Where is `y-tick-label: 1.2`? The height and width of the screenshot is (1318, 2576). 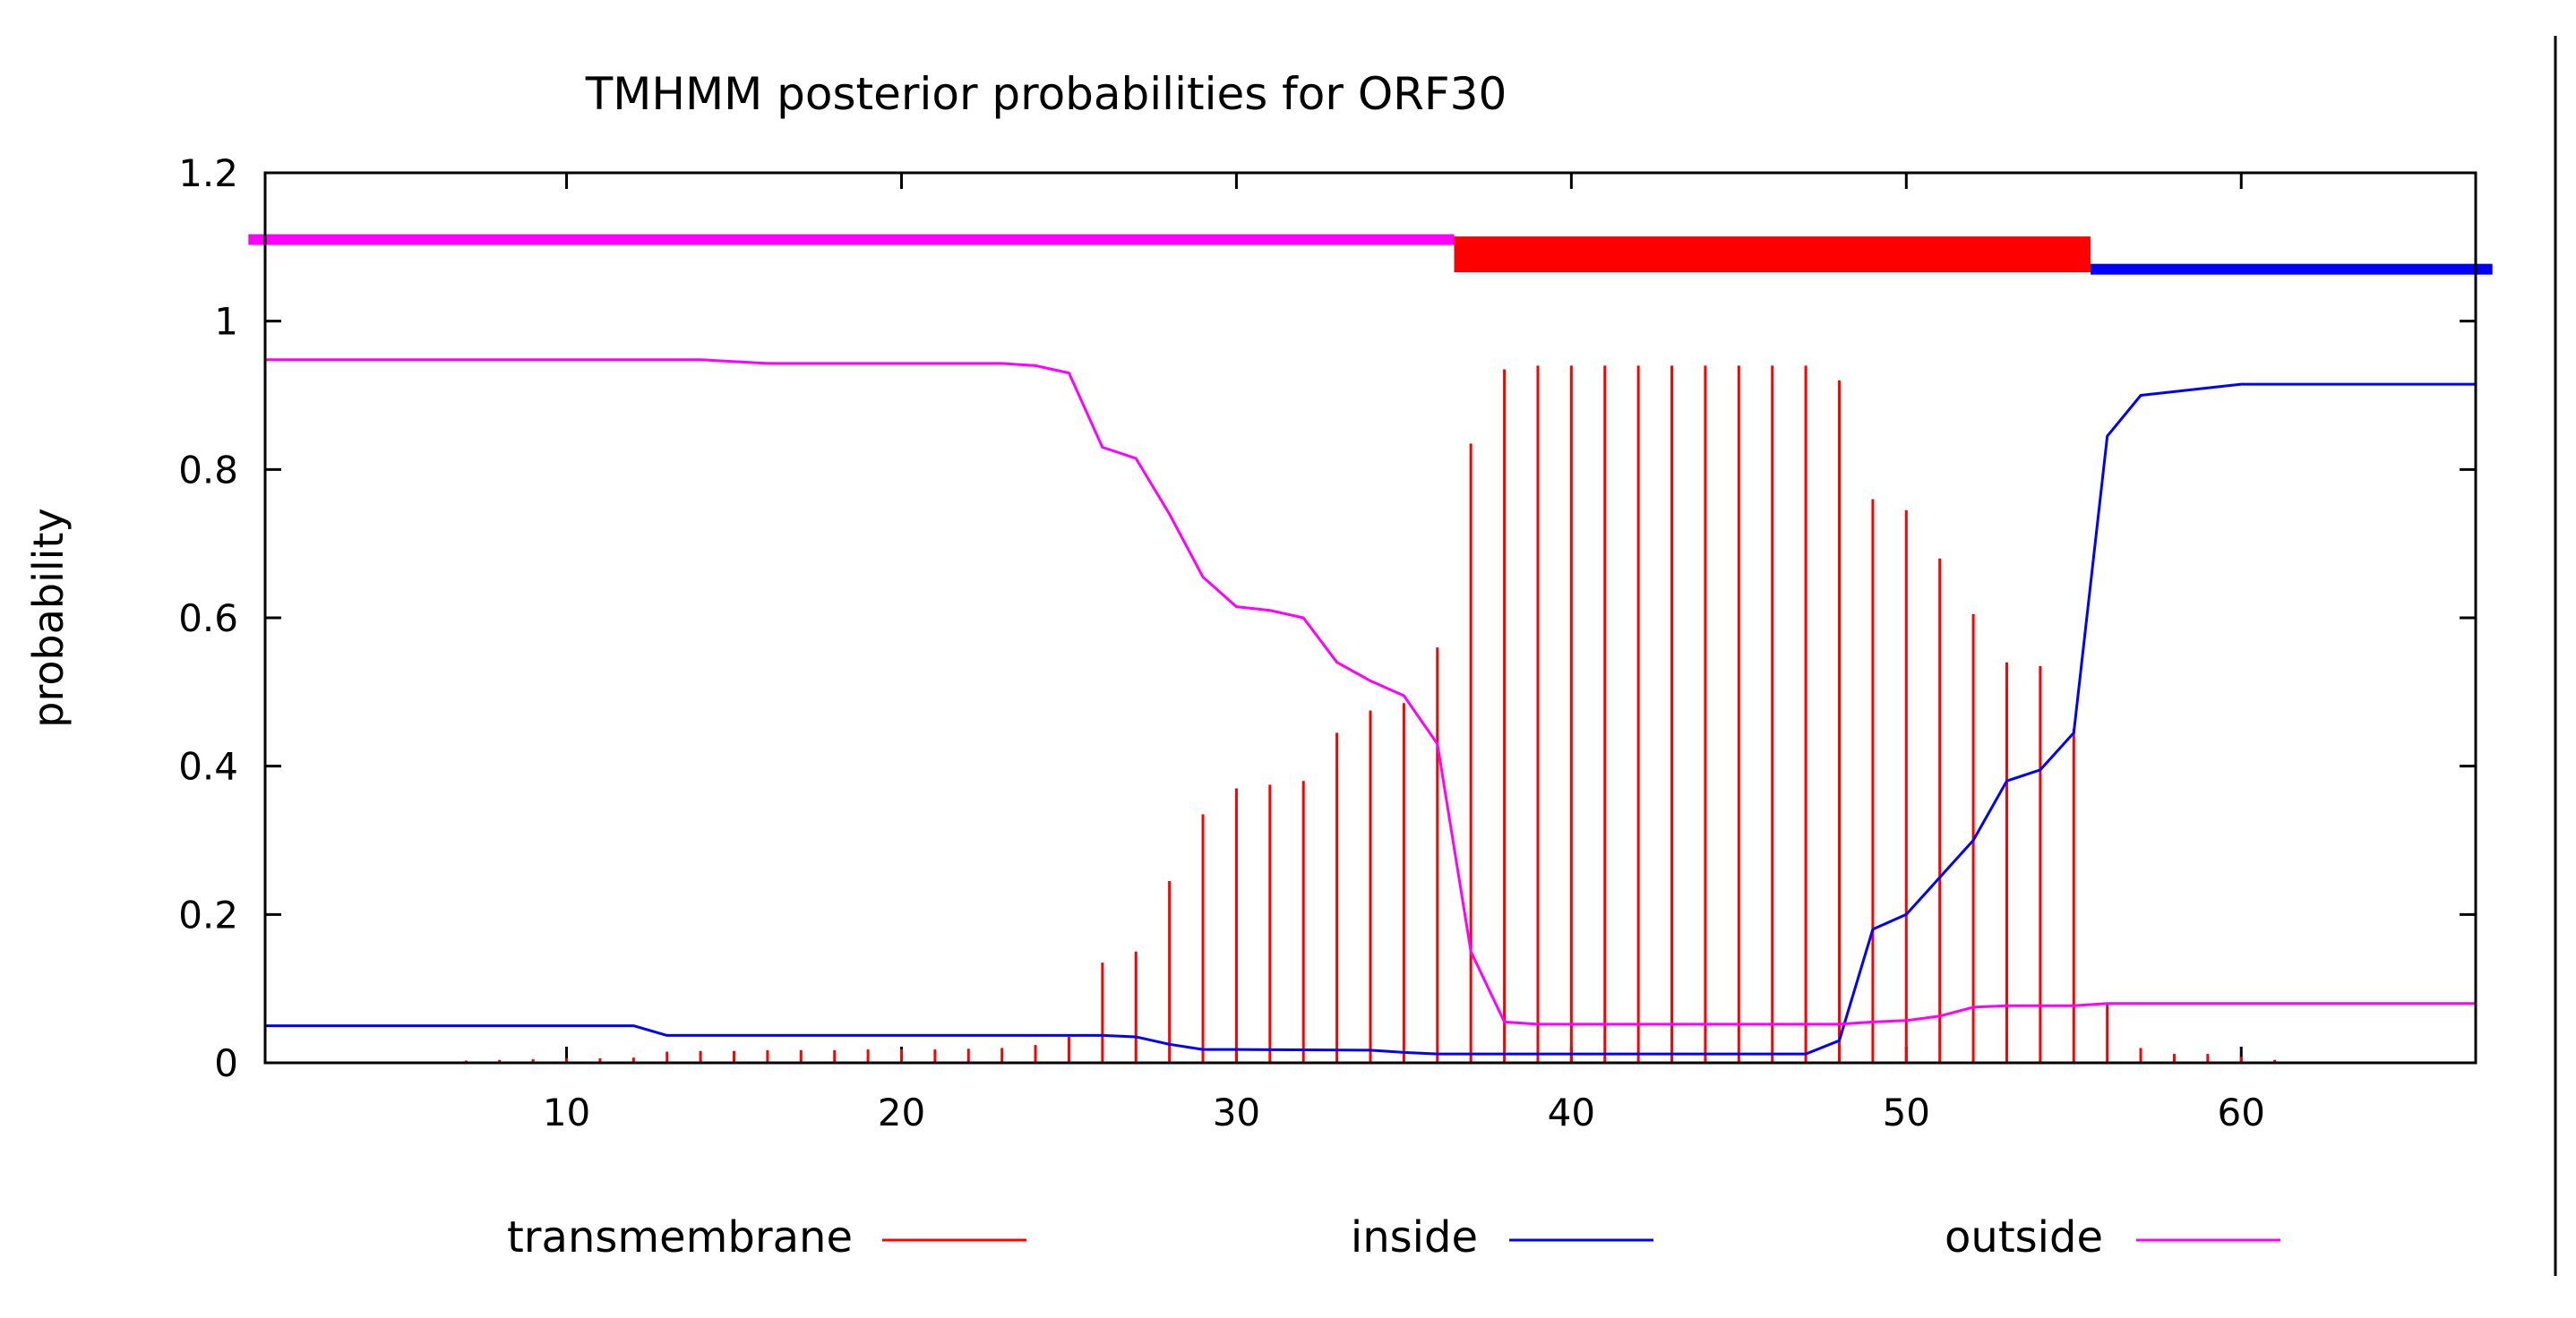
y-tick-label: 1.2 is located at coordinates (208, 173).